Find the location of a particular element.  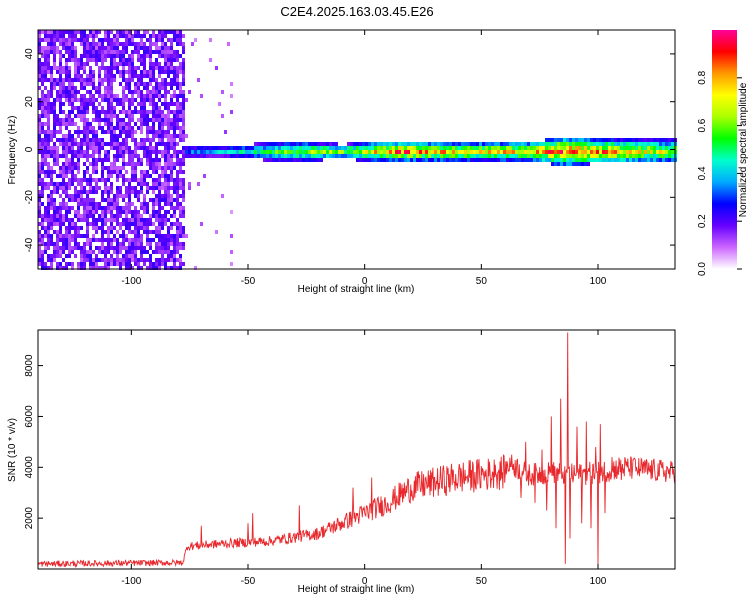

x-tick-label: 100 is located at coordinates (598, 581).